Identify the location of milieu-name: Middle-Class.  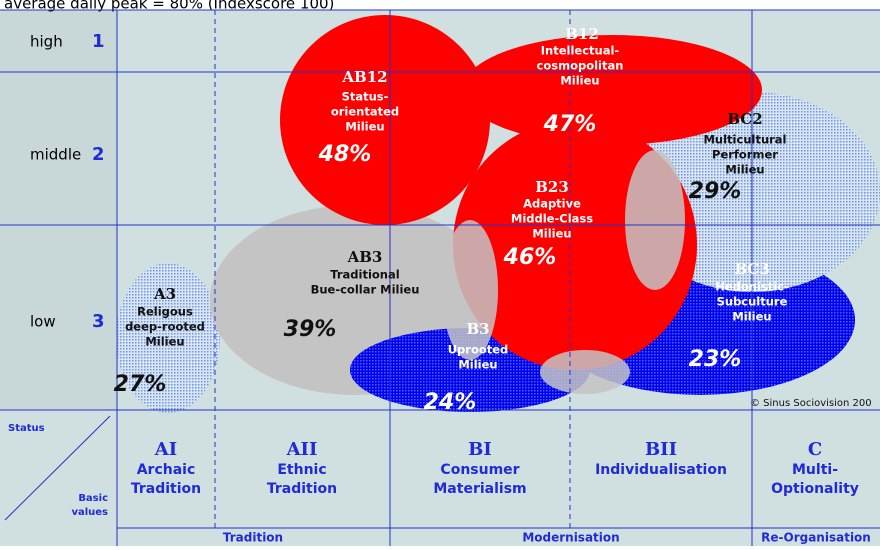
(552, 219).